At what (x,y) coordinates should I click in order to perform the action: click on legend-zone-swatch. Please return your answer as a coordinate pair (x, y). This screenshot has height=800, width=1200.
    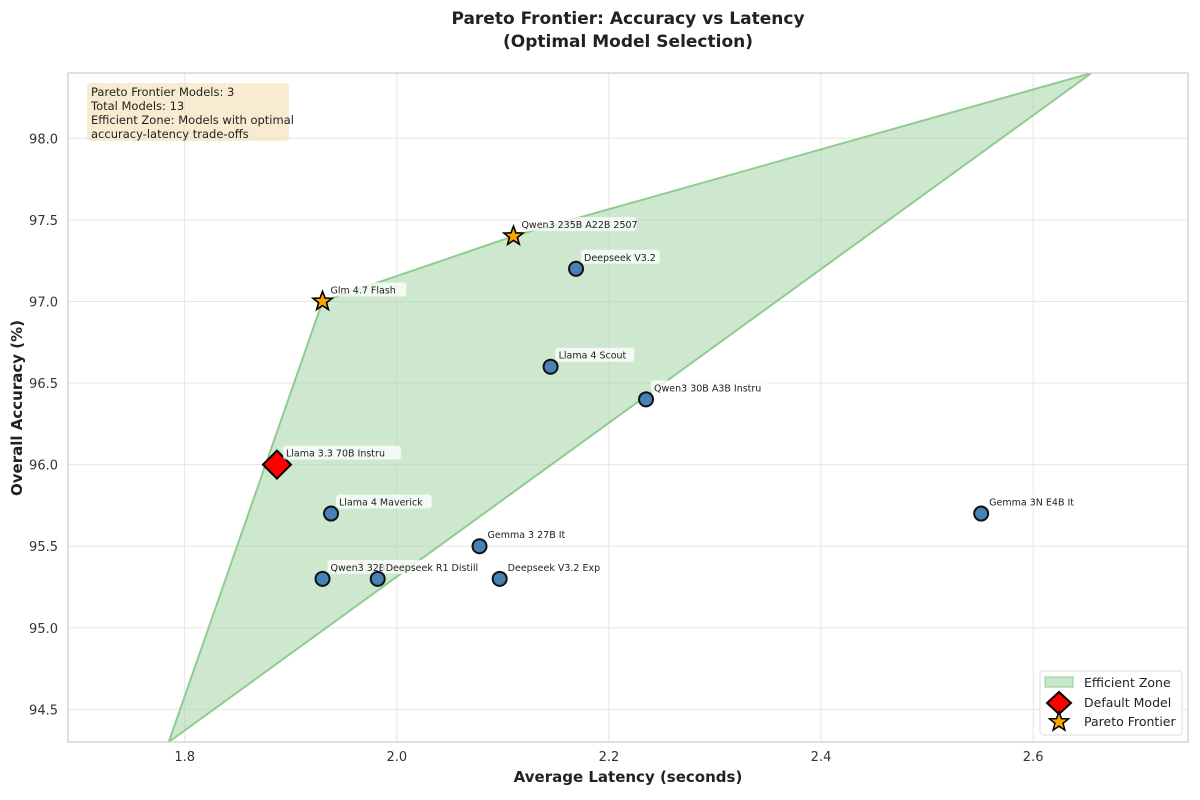
    Looking at the image, I should click on (1059, 682).